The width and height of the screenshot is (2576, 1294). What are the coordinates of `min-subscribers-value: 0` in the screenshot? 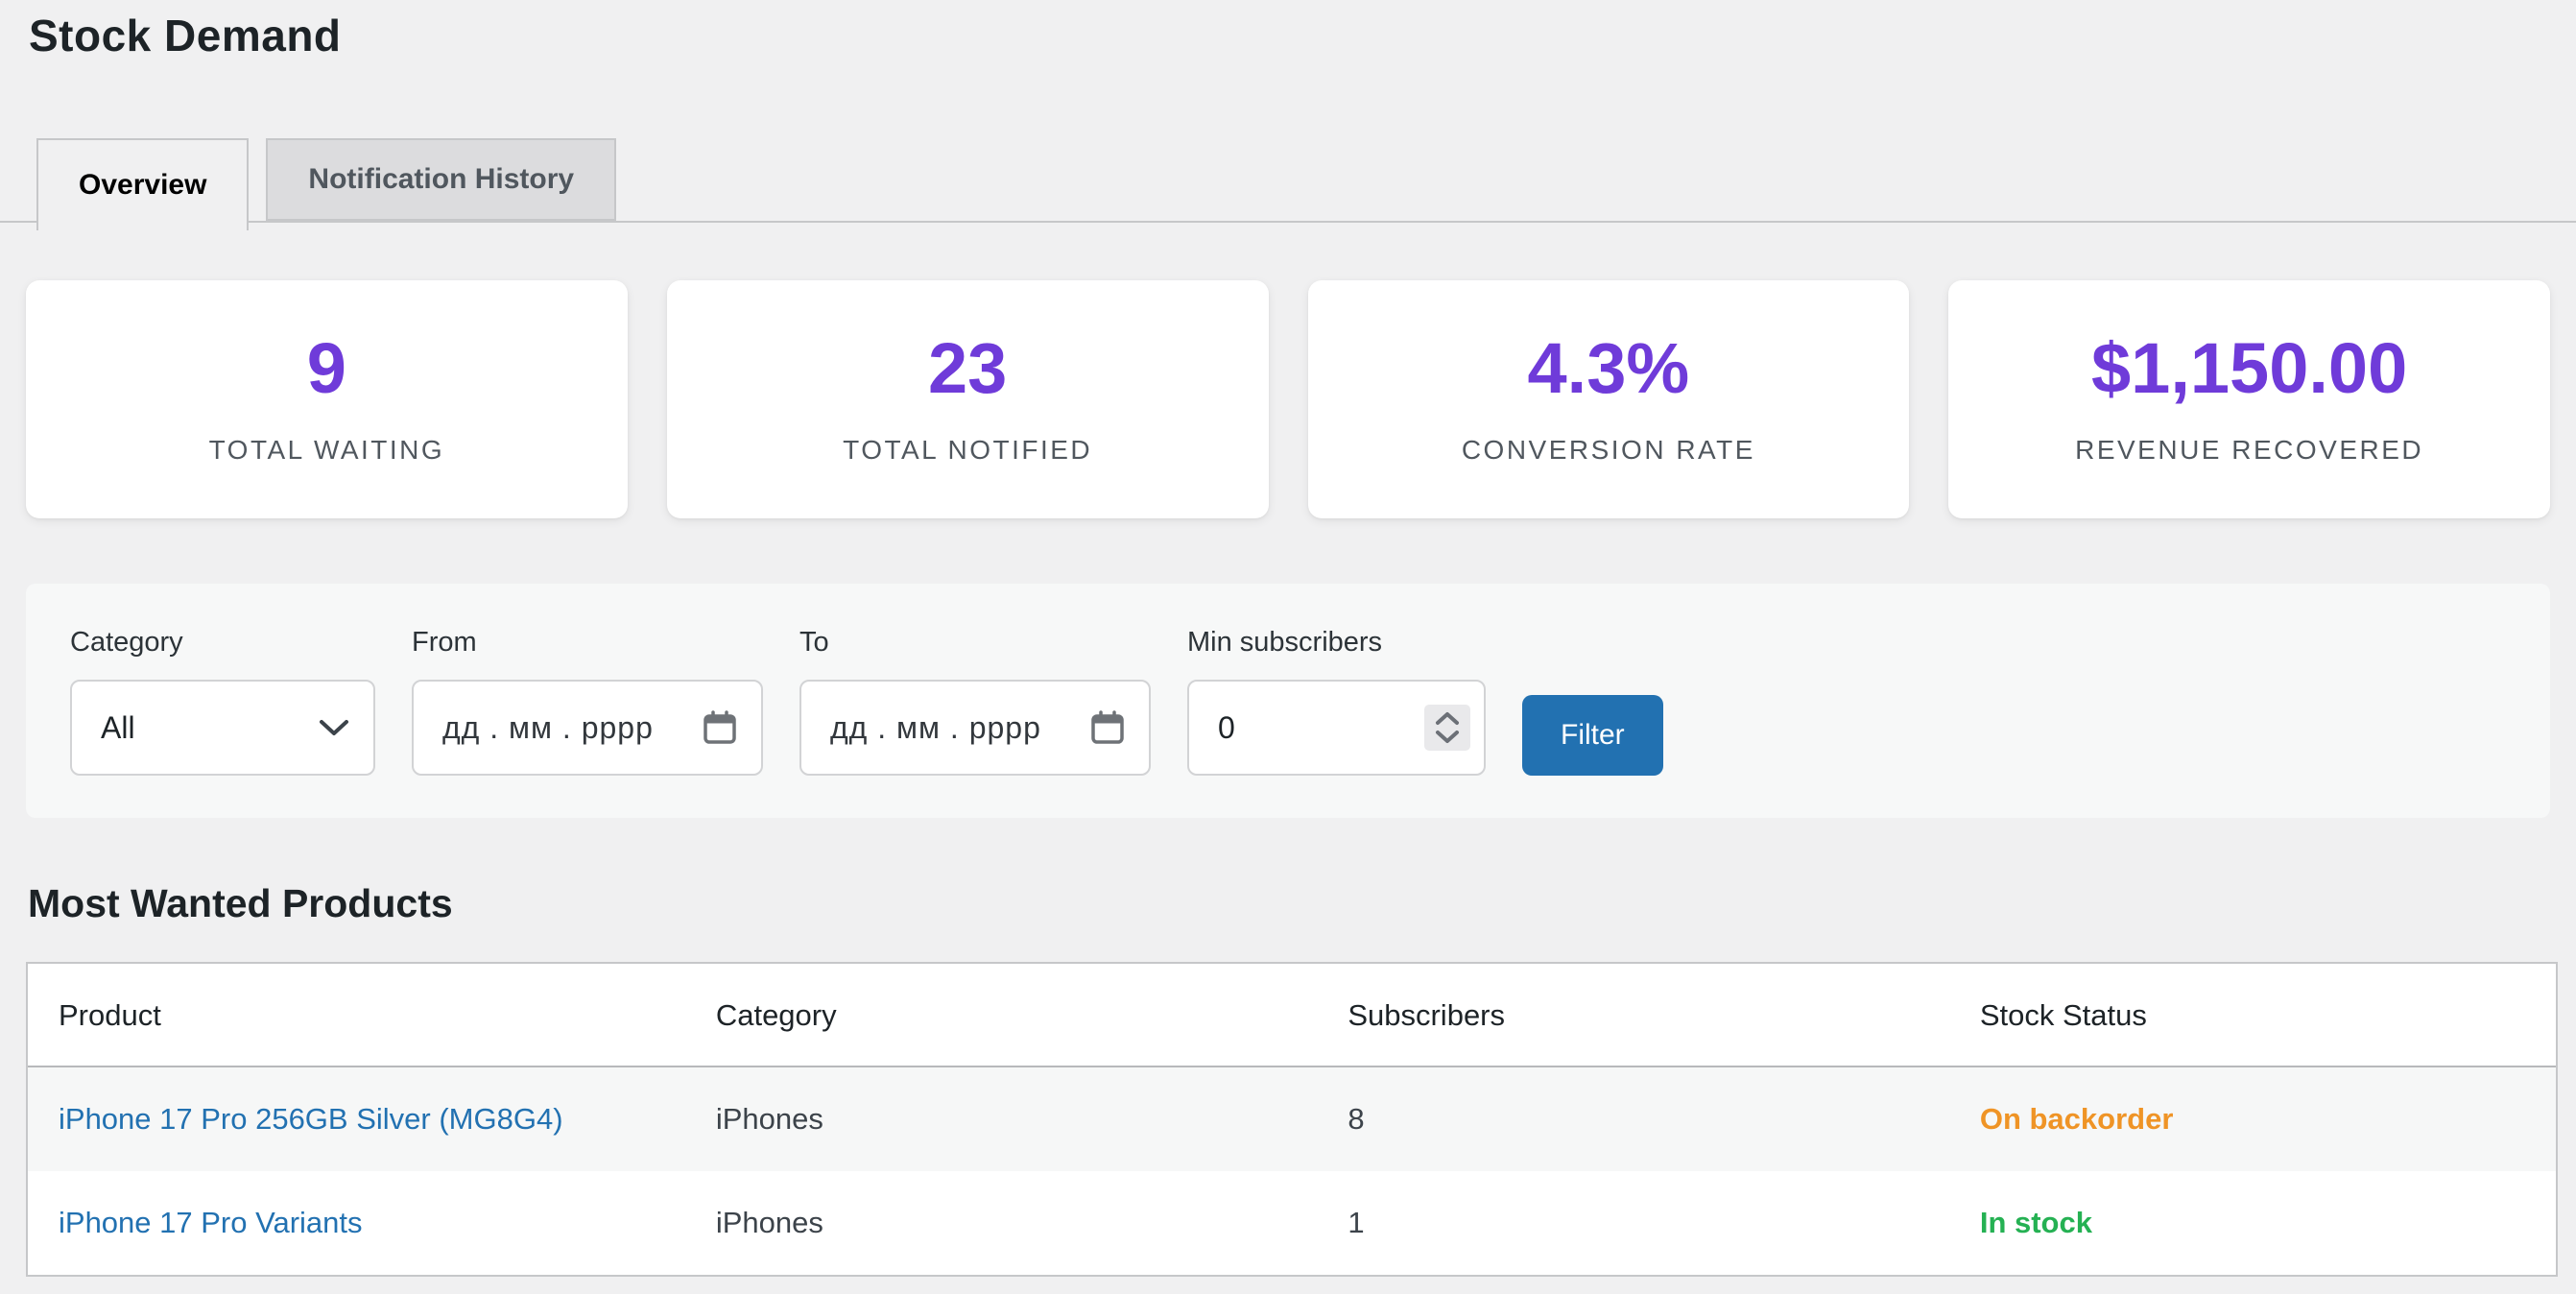 It's located at (1226, 727).